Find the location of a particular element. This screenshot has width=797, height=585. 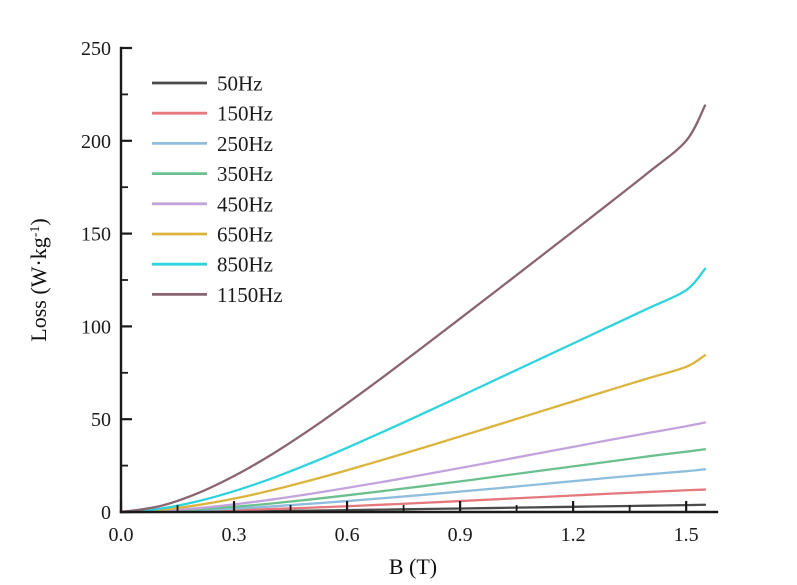

y-tick-label: 100 is located at coordinates (96, 327).